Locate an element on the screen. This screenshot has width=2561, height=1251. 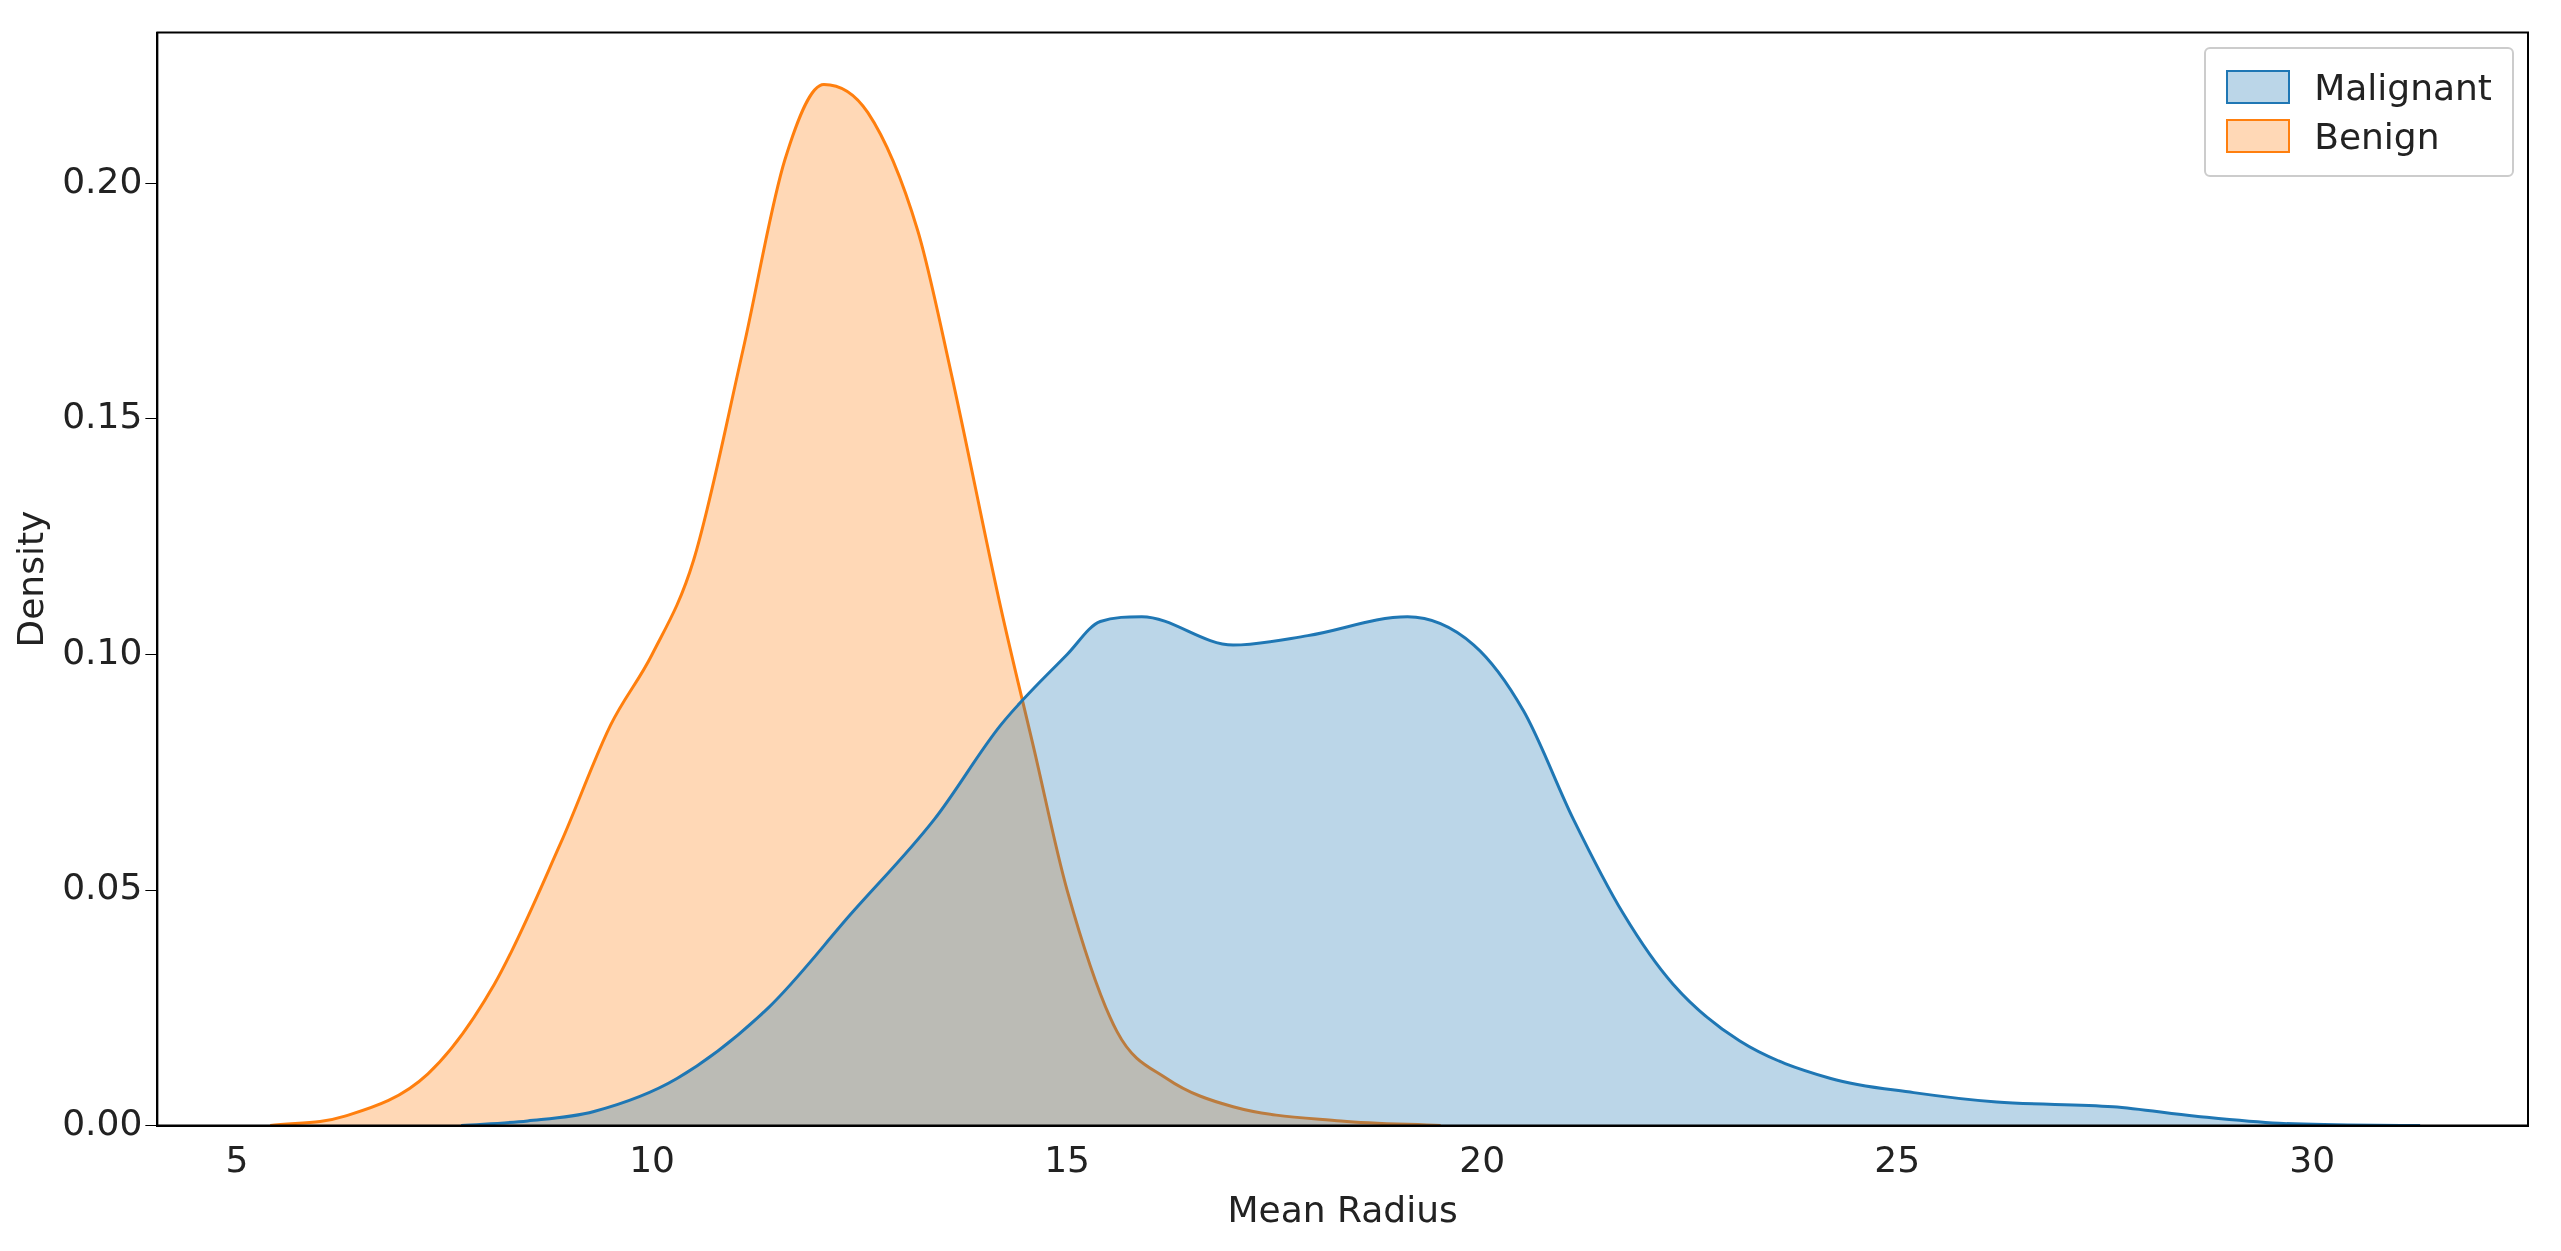
y-axis-title: Density is located at coordinates (30, 579).